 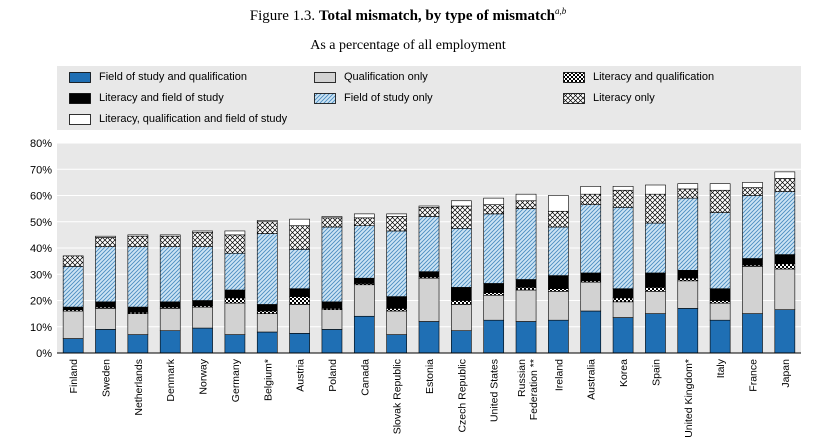 What do you see at coordinates (80, 98) in the screenshot?
I see `legend-swatch-lit-field` at bounding box center [80, 98].